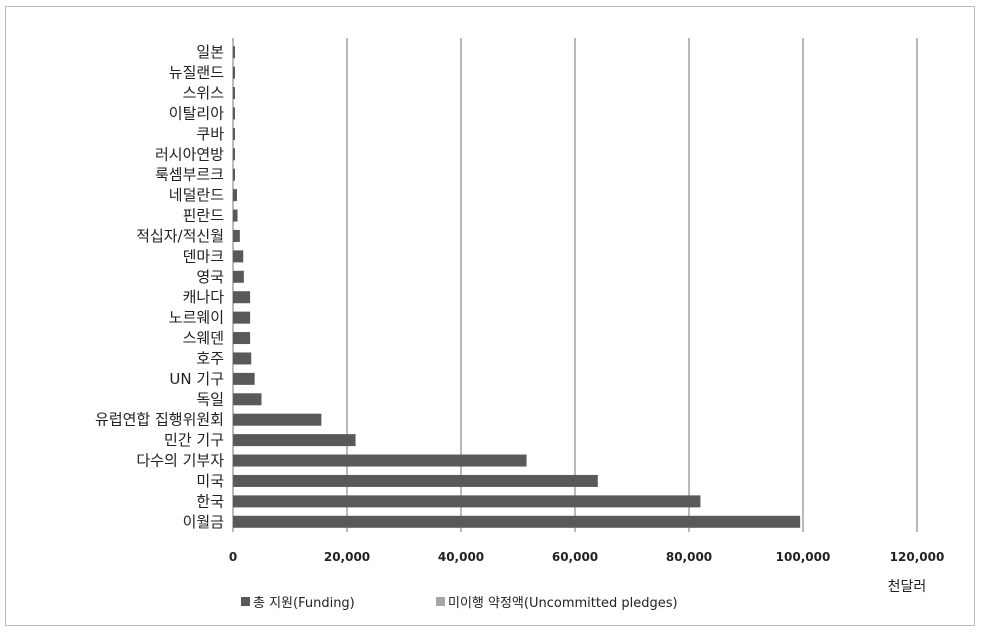 This screenshot has height=632, width=982. Describe the element at coordinates (196, 379) in the screenshot. I see `category-label: UN 기구` at that location.